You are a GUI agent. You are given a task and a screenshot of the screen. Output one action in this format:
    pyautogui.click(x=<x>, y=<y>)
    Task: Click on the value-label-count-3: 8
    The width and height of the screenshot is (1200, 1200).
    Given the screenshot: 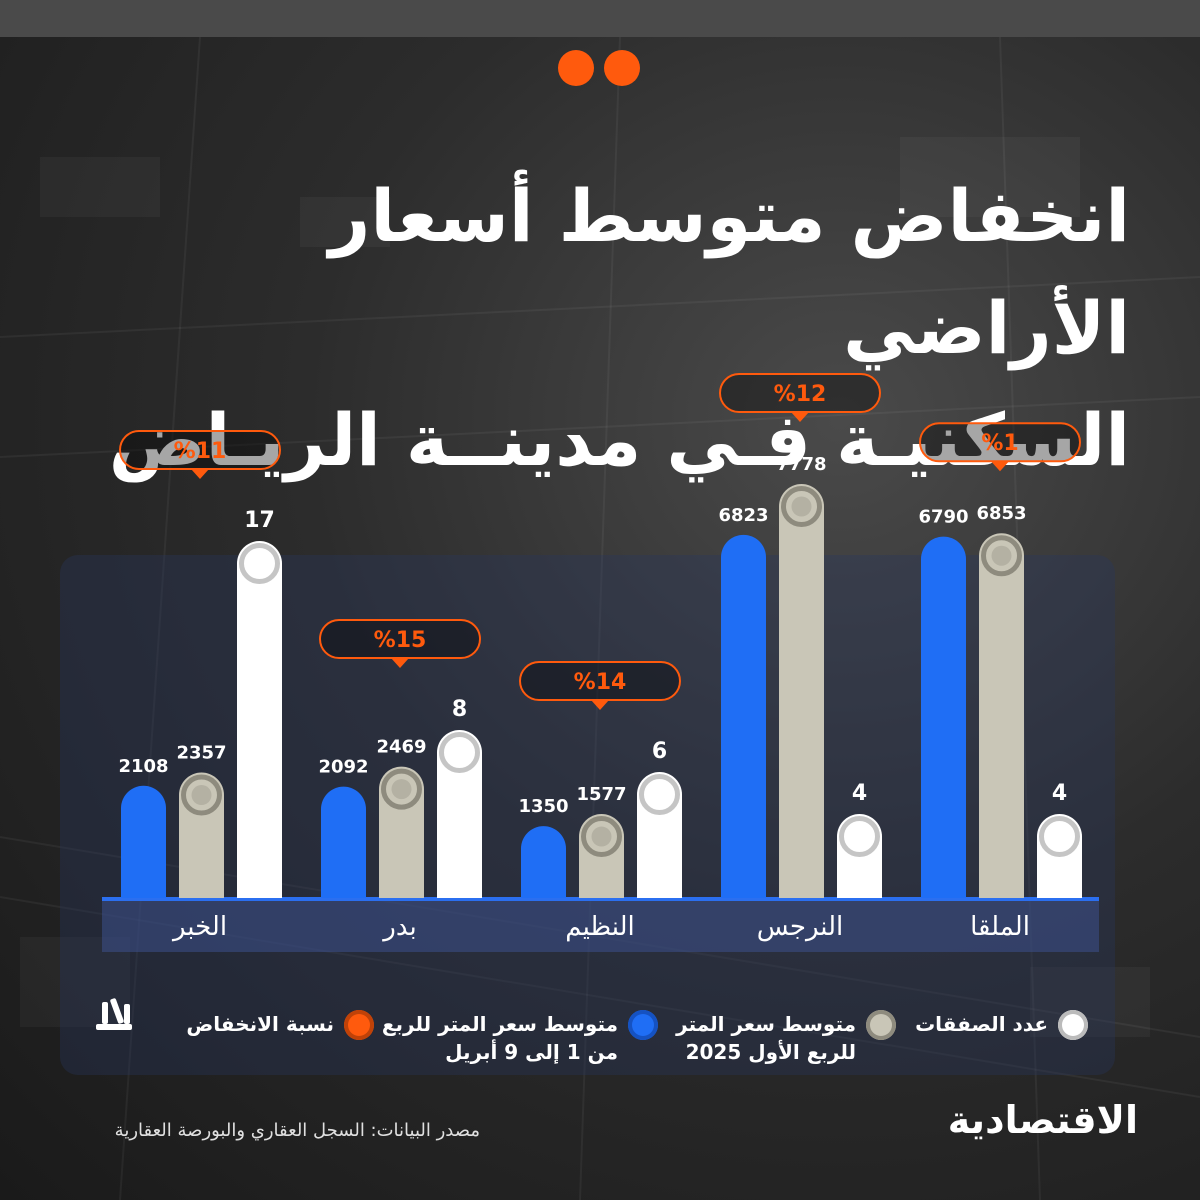 What is the action you would take?
    pyautogui.click(x=459, y=709)
    